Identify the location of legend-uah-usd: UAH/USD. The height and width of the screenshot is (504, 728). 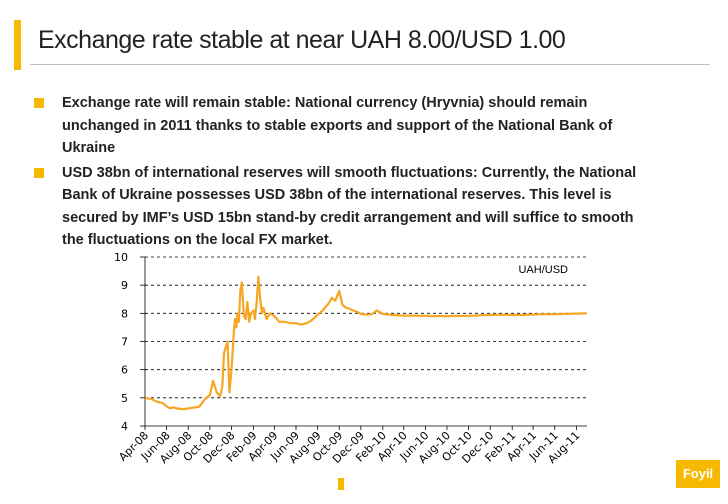
(543, 270).